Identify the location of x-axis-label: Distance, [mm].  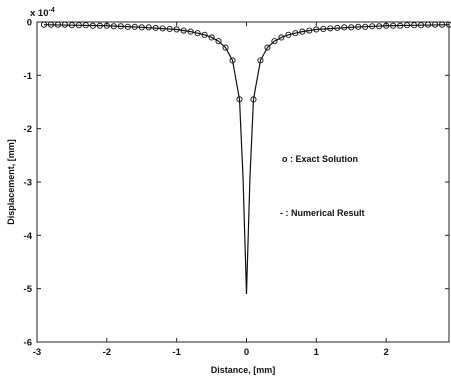
(243, 370).